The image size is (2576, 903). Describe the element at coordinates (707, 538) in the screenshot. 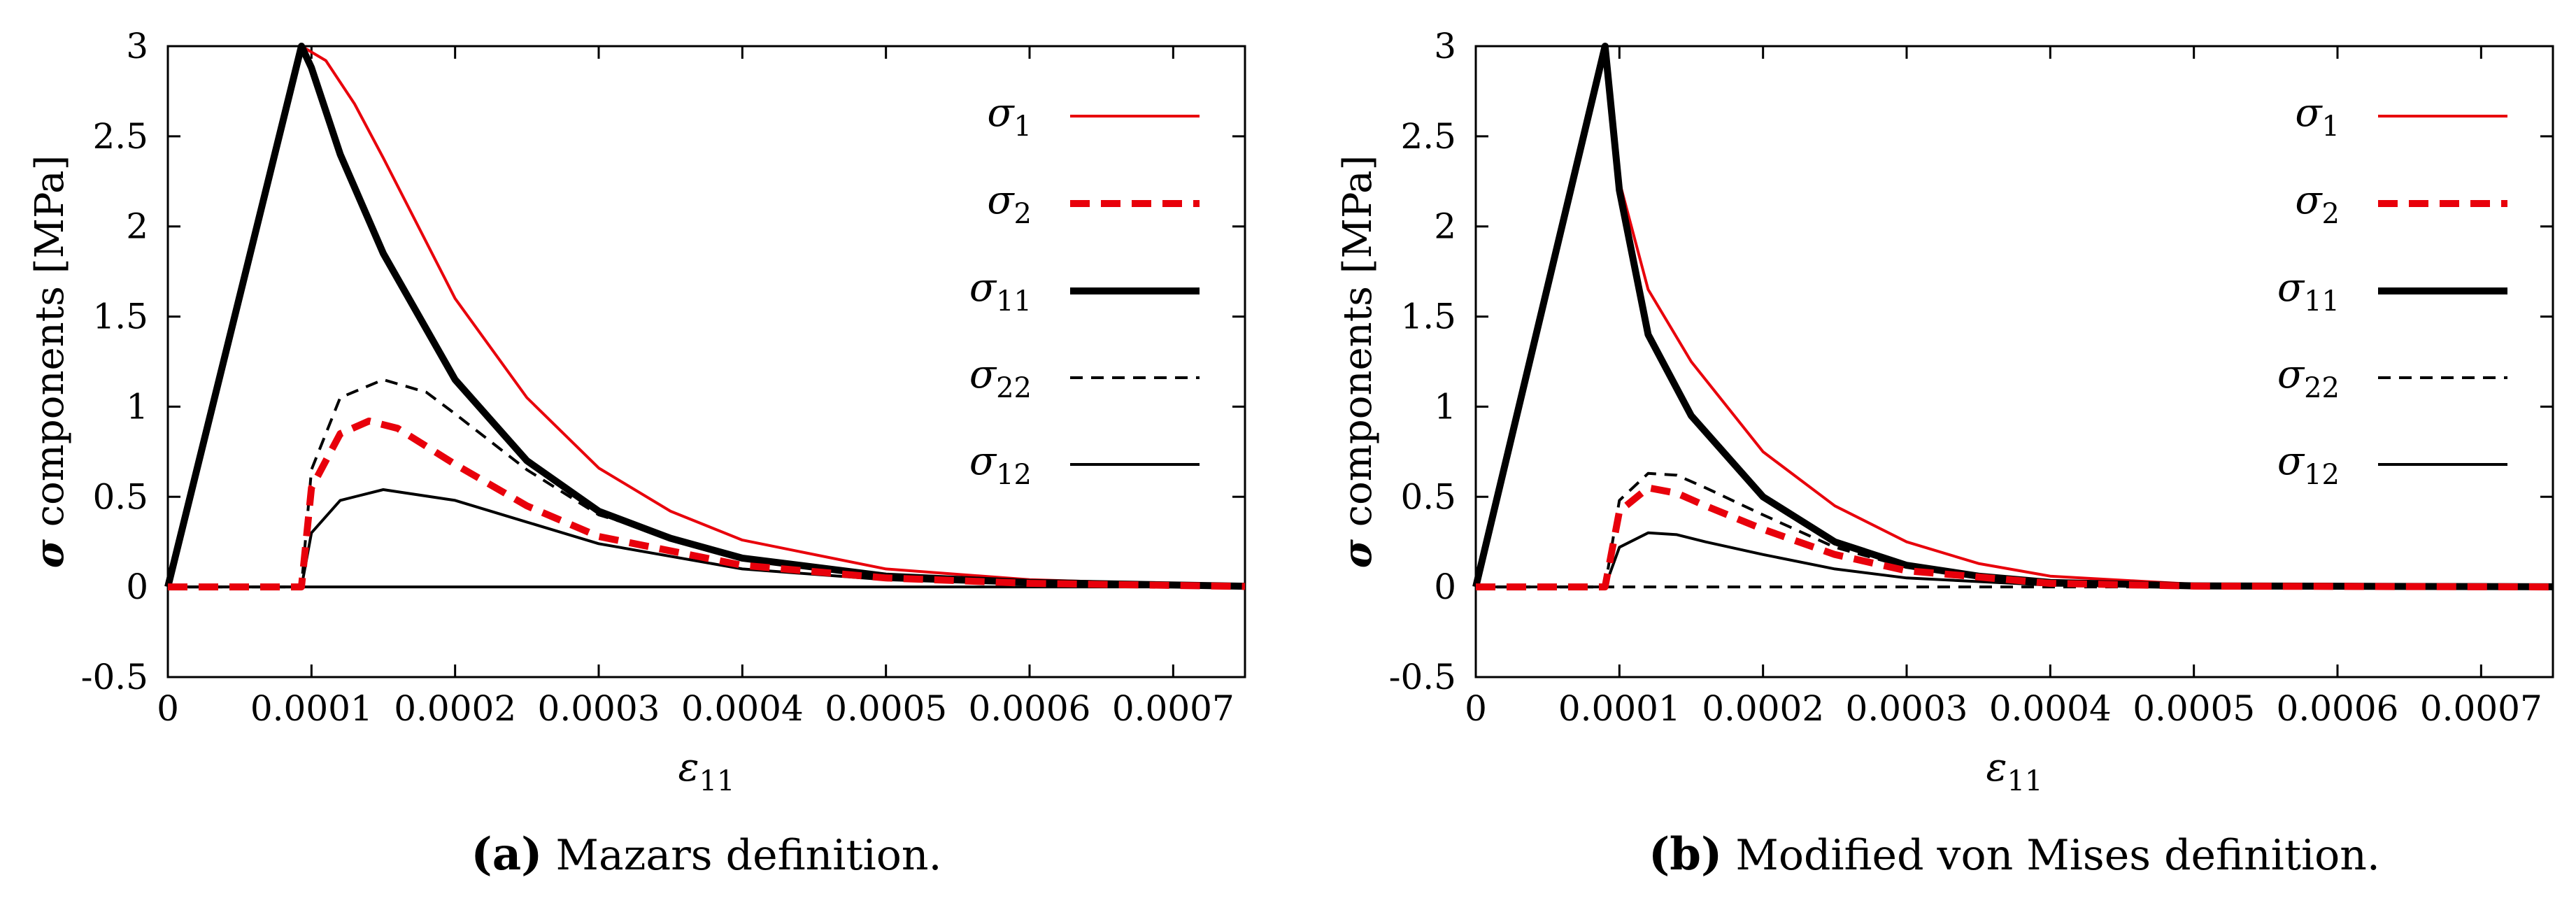

I see `series-line-σ12` at that location.